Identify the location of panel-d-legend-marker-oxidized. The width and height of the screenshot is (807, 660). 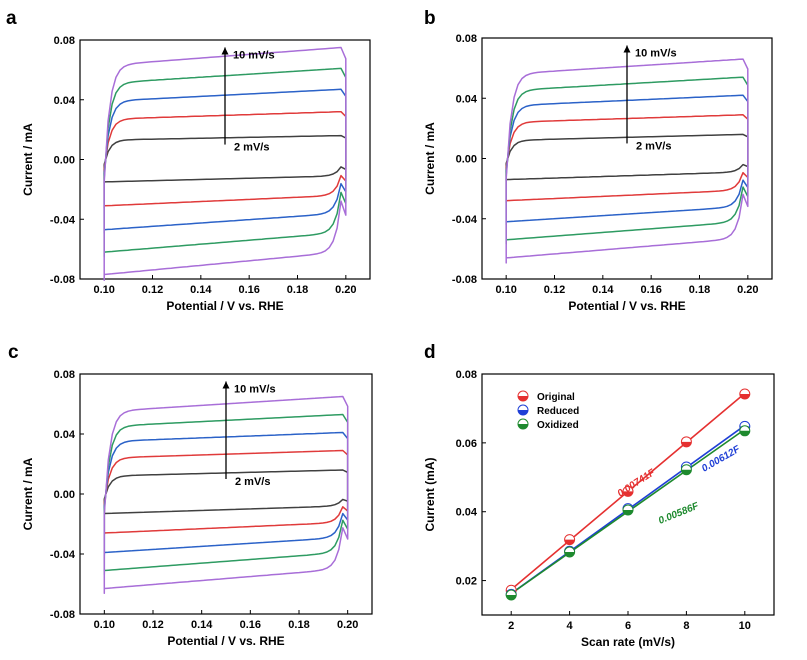
(523, 424).